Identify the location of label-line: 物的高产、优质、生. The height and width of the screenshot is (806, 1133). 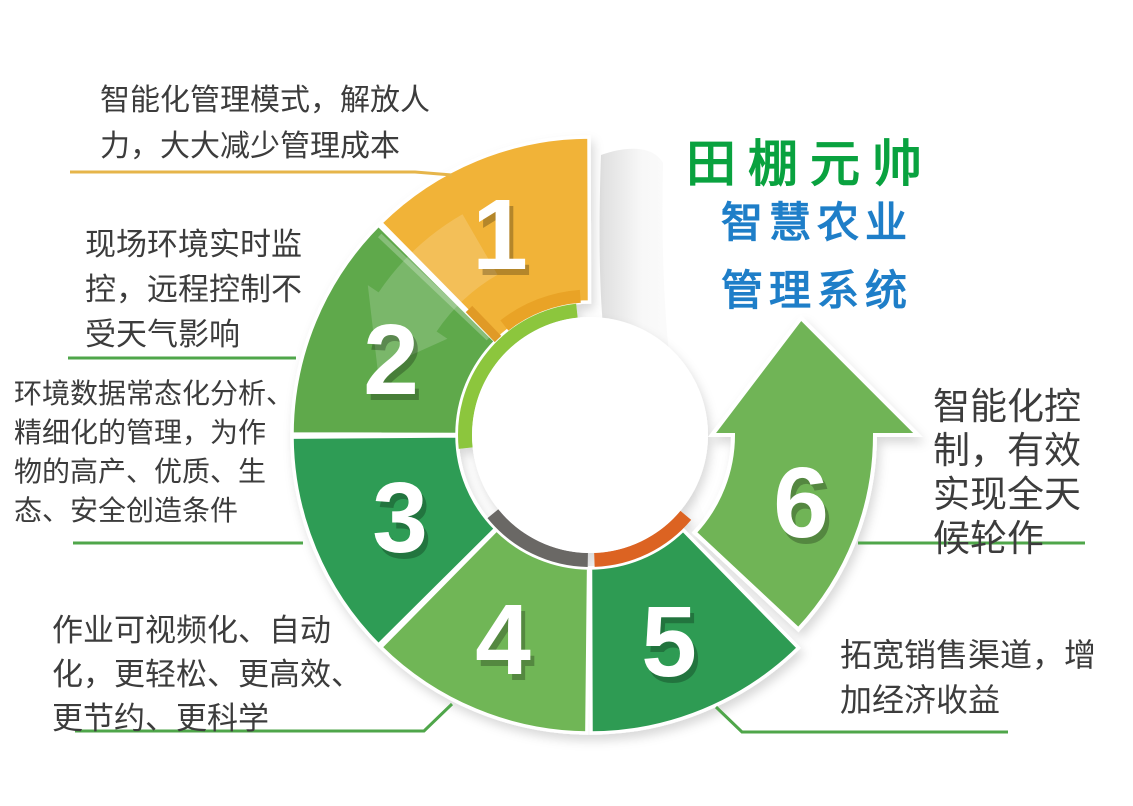
(140, 471).